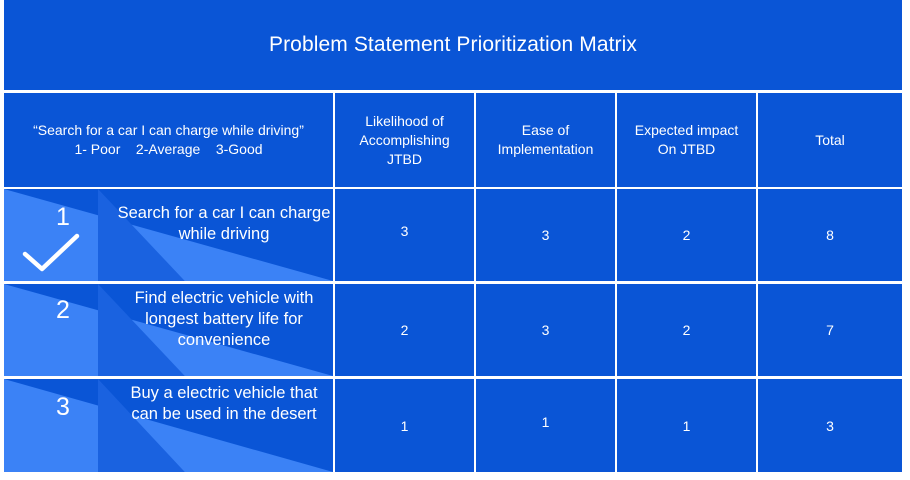 The width and height of the screenshot is (910, 480). I want to click on page-title: Problem Statement Prioritization Matrix, so click(453, 44).